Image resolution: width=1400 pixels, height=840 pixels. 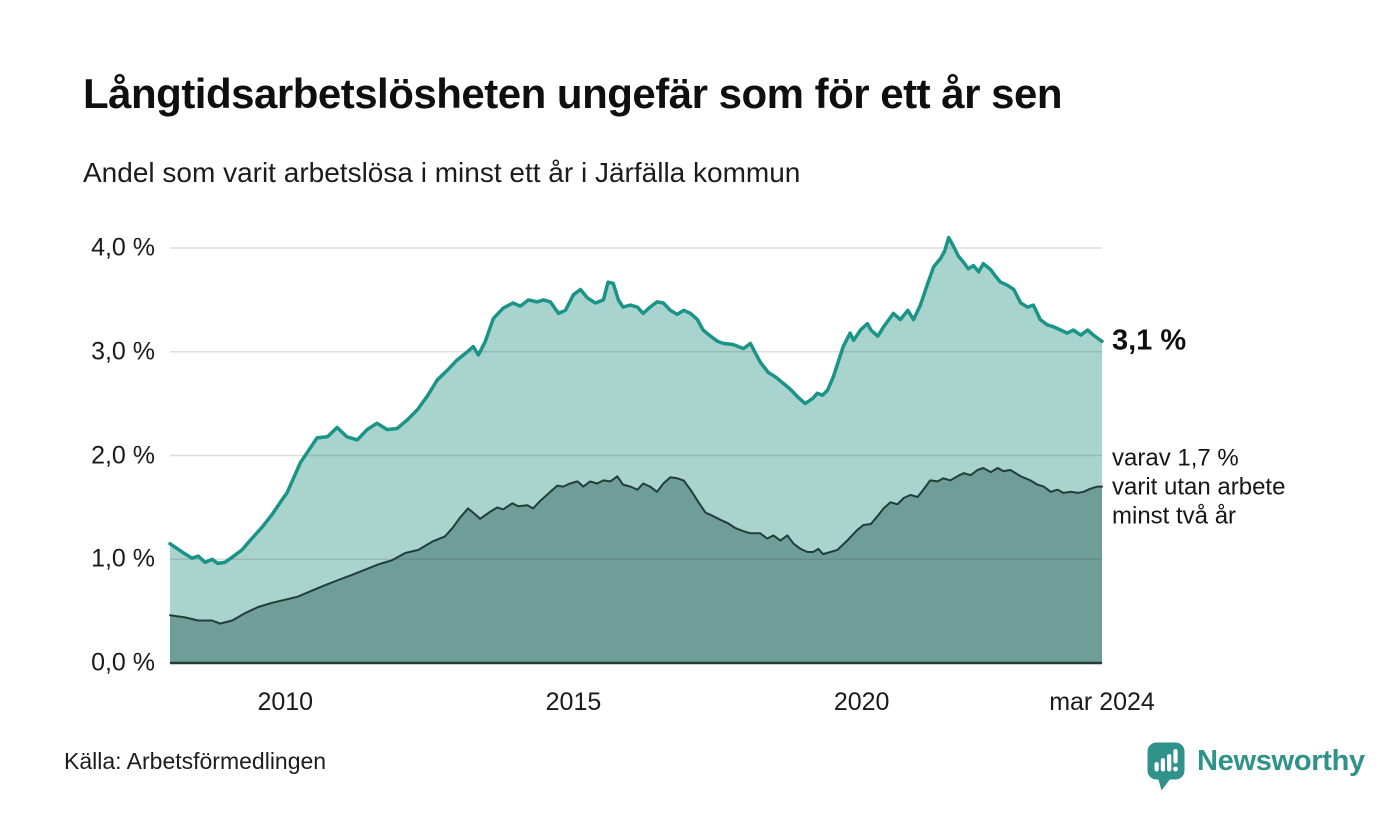 I want to click on subset-annotation-line: varit utan arbete, so click(x=1199, y=487).